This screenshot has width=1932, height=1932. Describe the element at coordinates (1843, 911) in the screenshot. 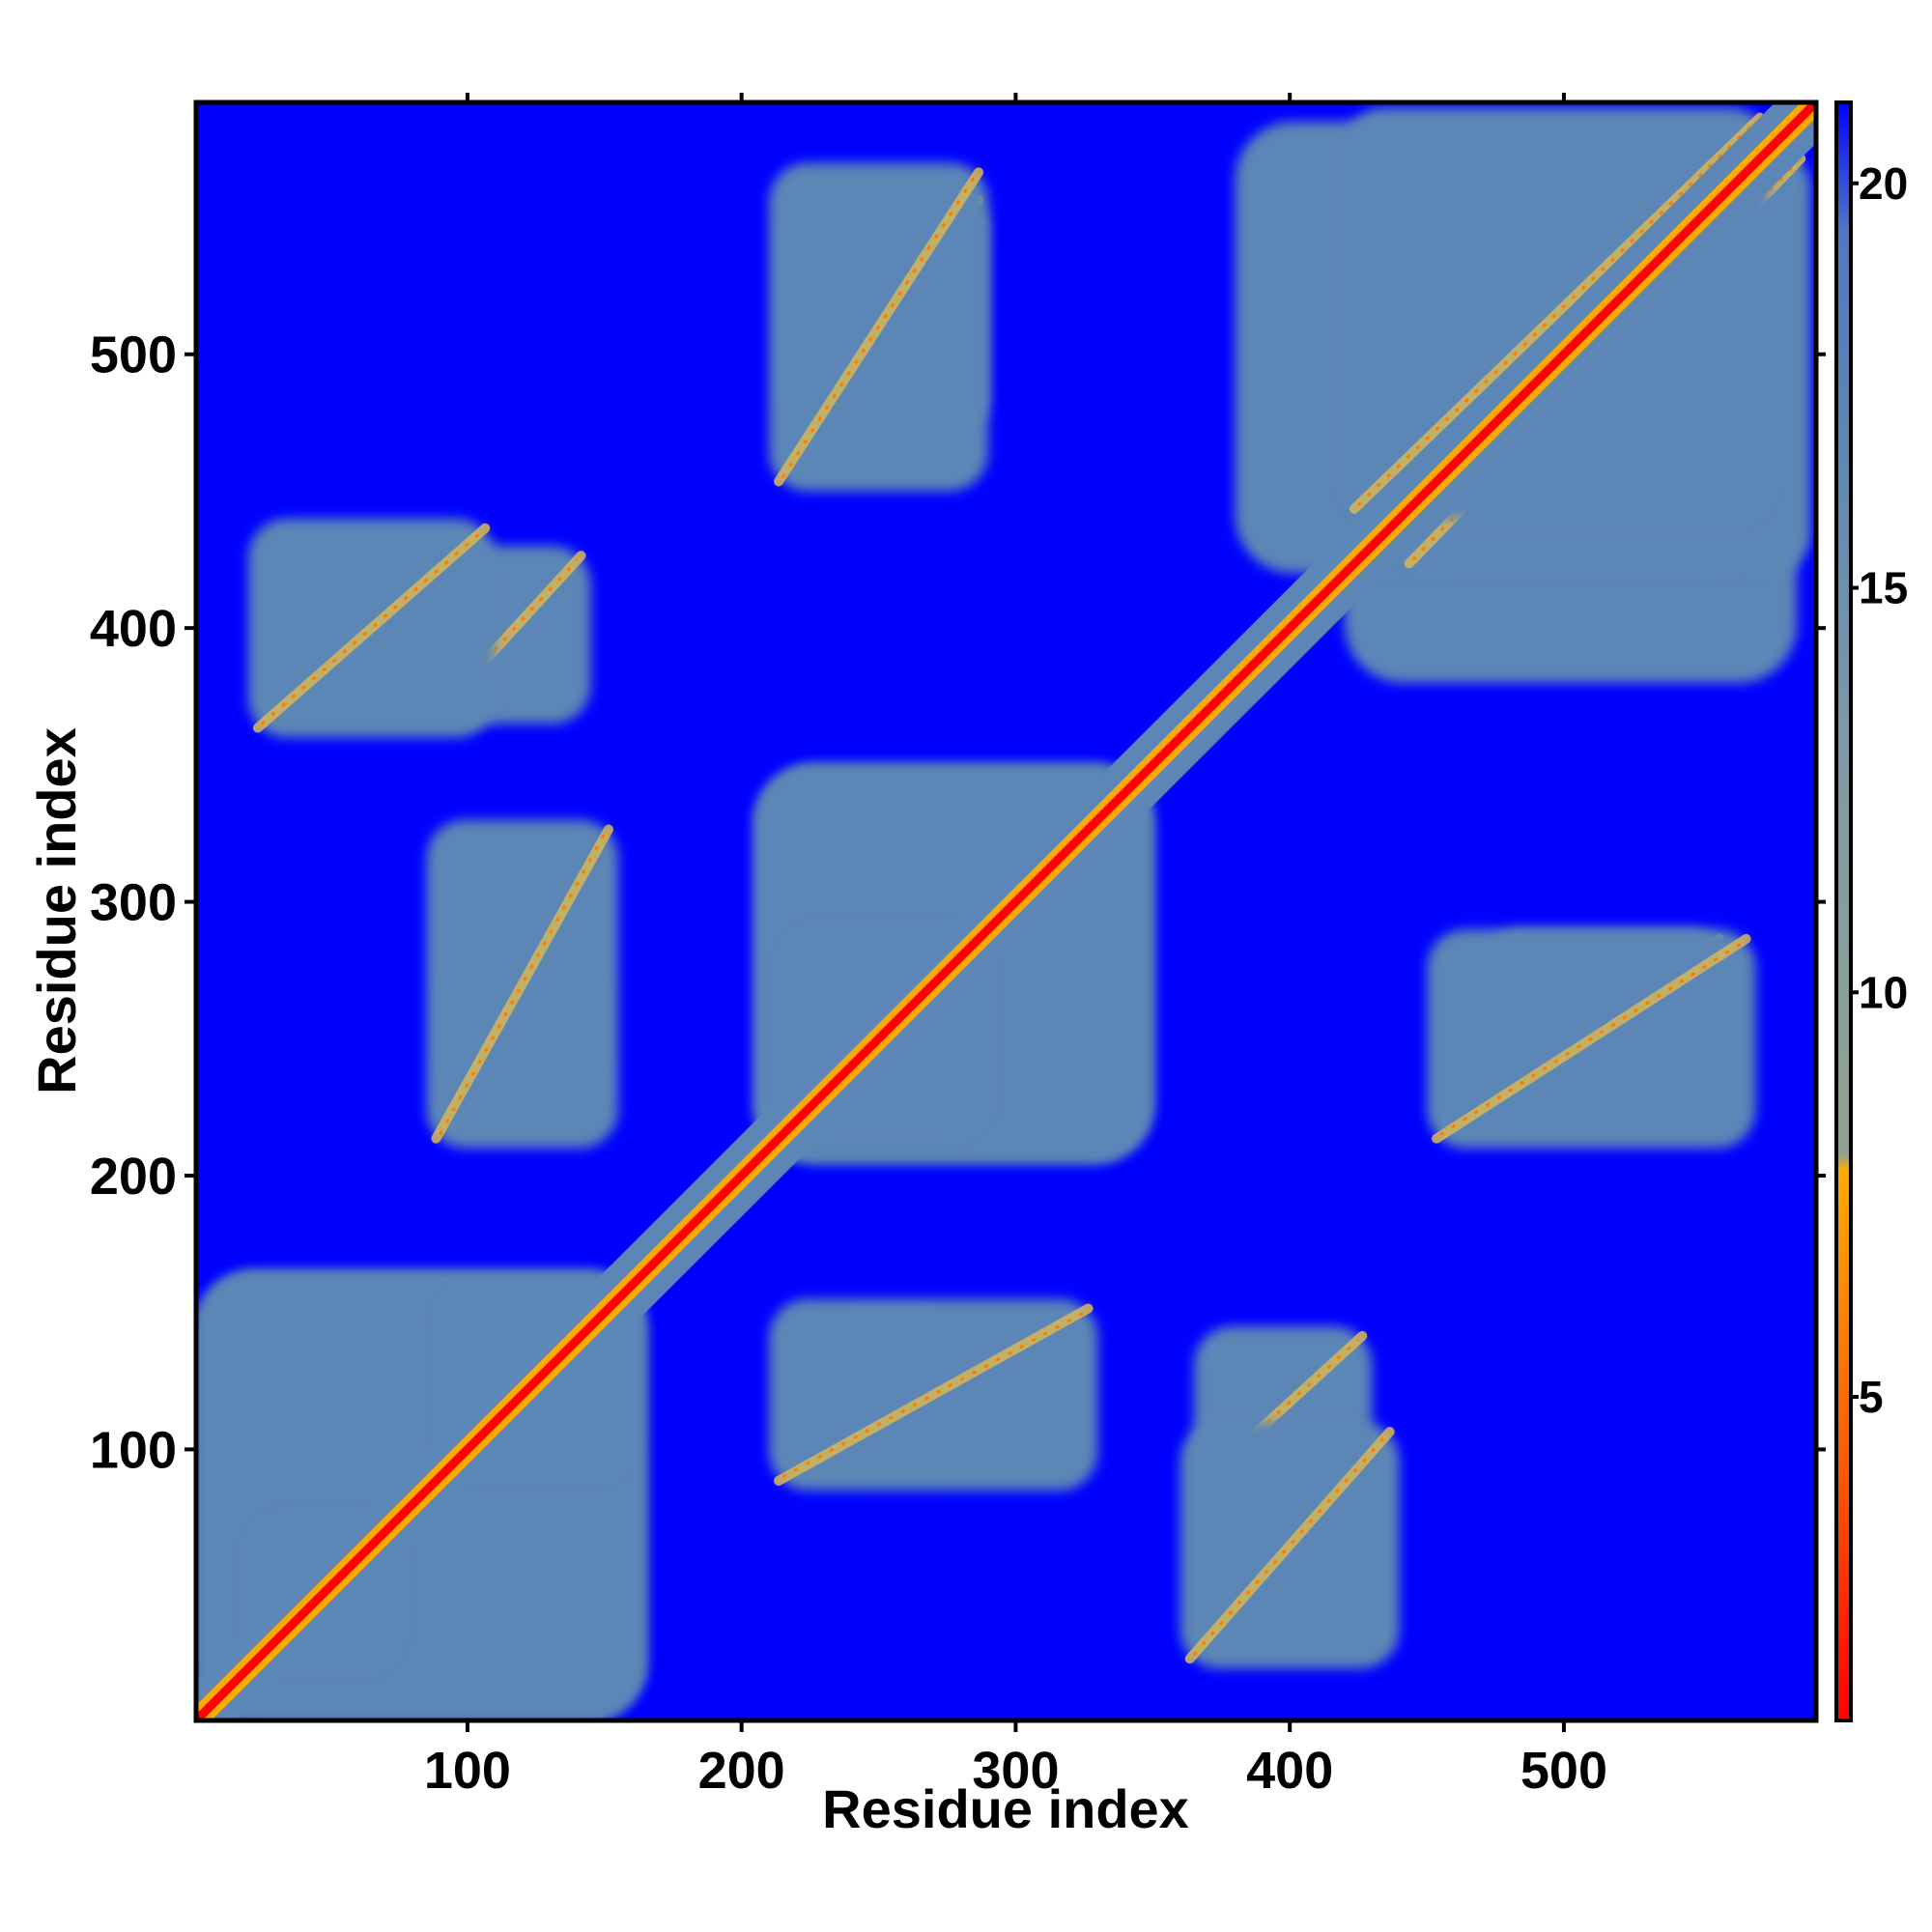

I see `colorbar` at that location.